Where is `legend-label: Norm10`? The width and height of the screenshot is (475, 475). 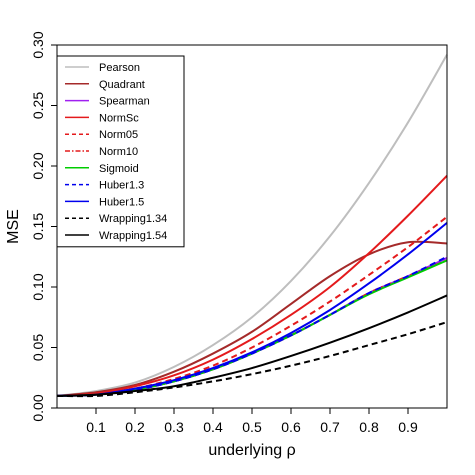 legend-label: Norm10 is located at coordinates (118, 152).